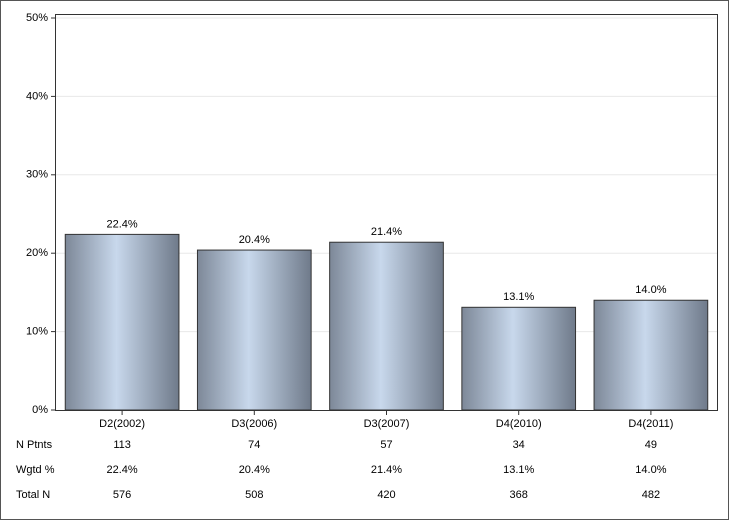 Image resolution: width=729 pixels, height=520 pixels. Describe the element at coordinates (651, 495) in the screenshot. I see `table-cell: 482` at that location.